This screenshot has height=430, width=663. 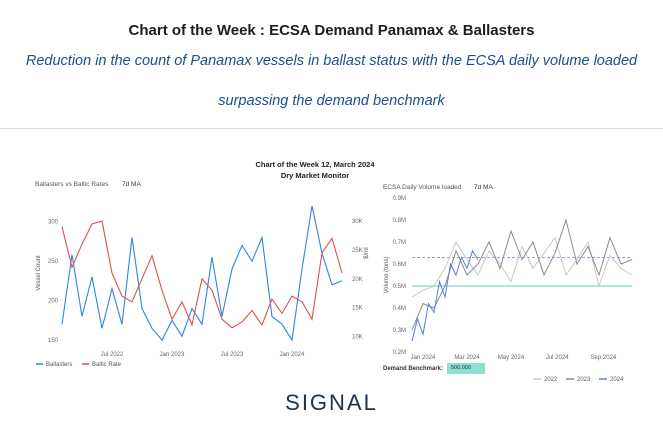 What do you see at coordinates (467, 358) in the screenshot?
I see `volume-x-tick-1: Mar 2024` at bounding box center [467, 358].